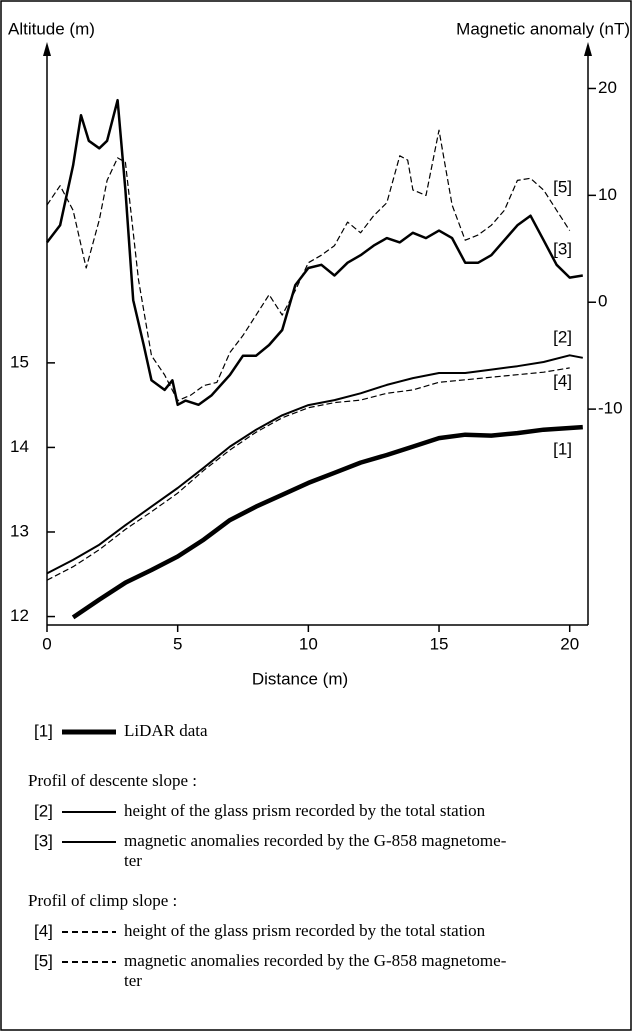 Image resolution: width=632 pixels, height=1036 pixels. I want to click on legend-number: [5], so click(43, 960).